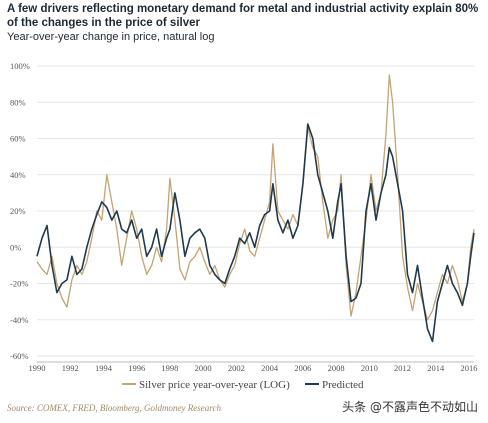 This screenshot has height=423, width=488. I want to click on watermark: 头条 @不露声色不动如山, so click(410, 407).